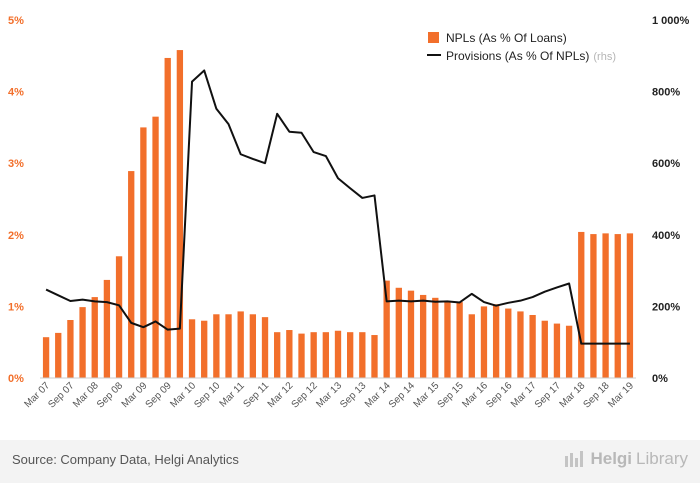 Image resolution: width=700 pixels, height=483 pixels. What do you see at coordinates (402, 395) in the screenshot?
I see `x-axis-tick-label: Sep 14` at bounding box center [402, 395].